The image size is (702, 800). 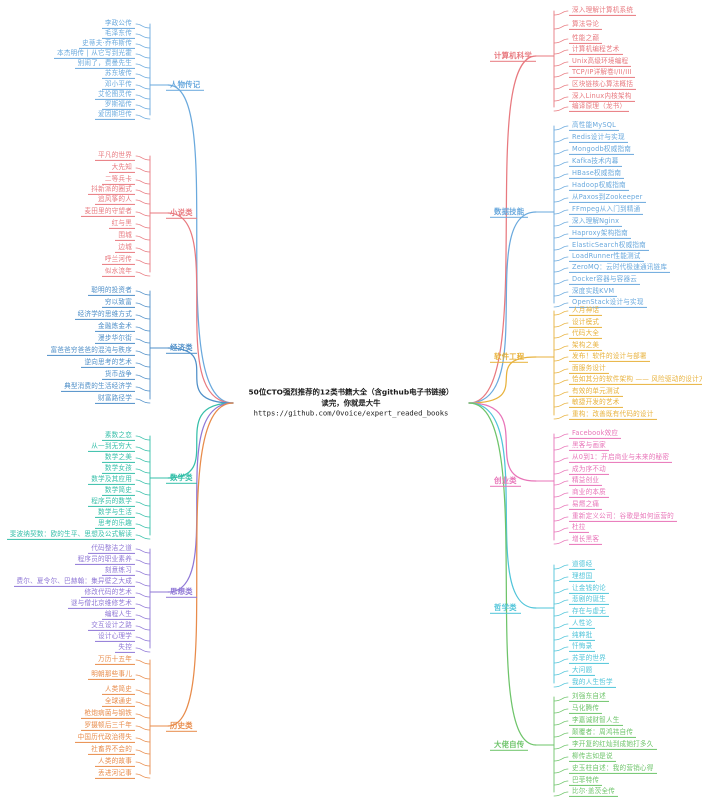 I want to click on branch-renwu-zhuanji: 人物传记, so click(x=185, y=85).